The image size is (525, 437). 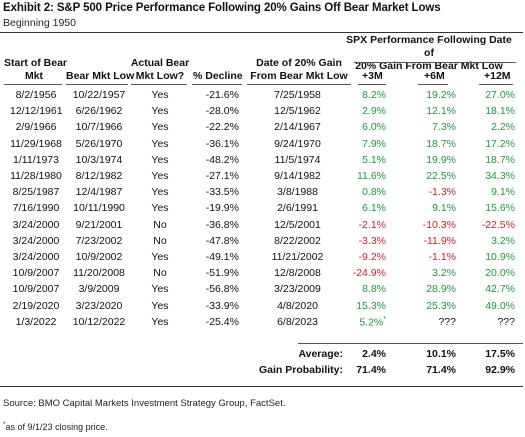 What do you see at coordinates (433, 144) in the screenshot?
I see `cell-6m: 18.7%` at bounding box center [433, 144].